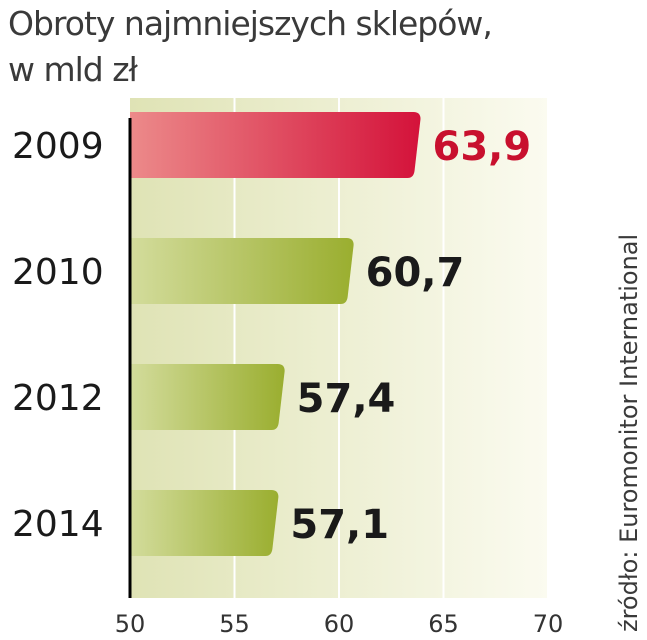 The image size is (647, 640). Describe the element at coordinates (234, 624) in the screenshot. I see `x-tick-label: 55` at that location.